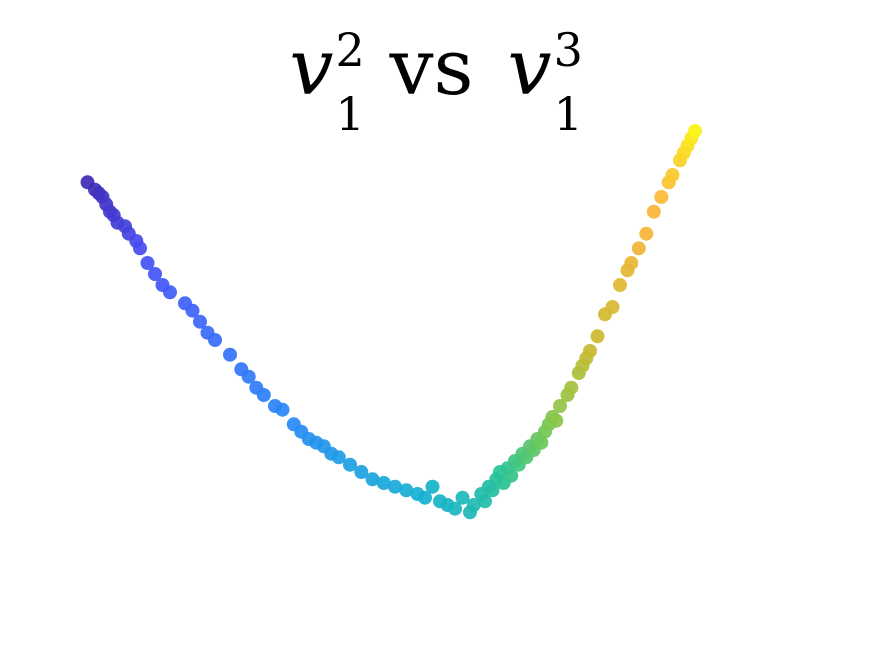  I want to click on title-exp-x: 2, so click(350, 50).